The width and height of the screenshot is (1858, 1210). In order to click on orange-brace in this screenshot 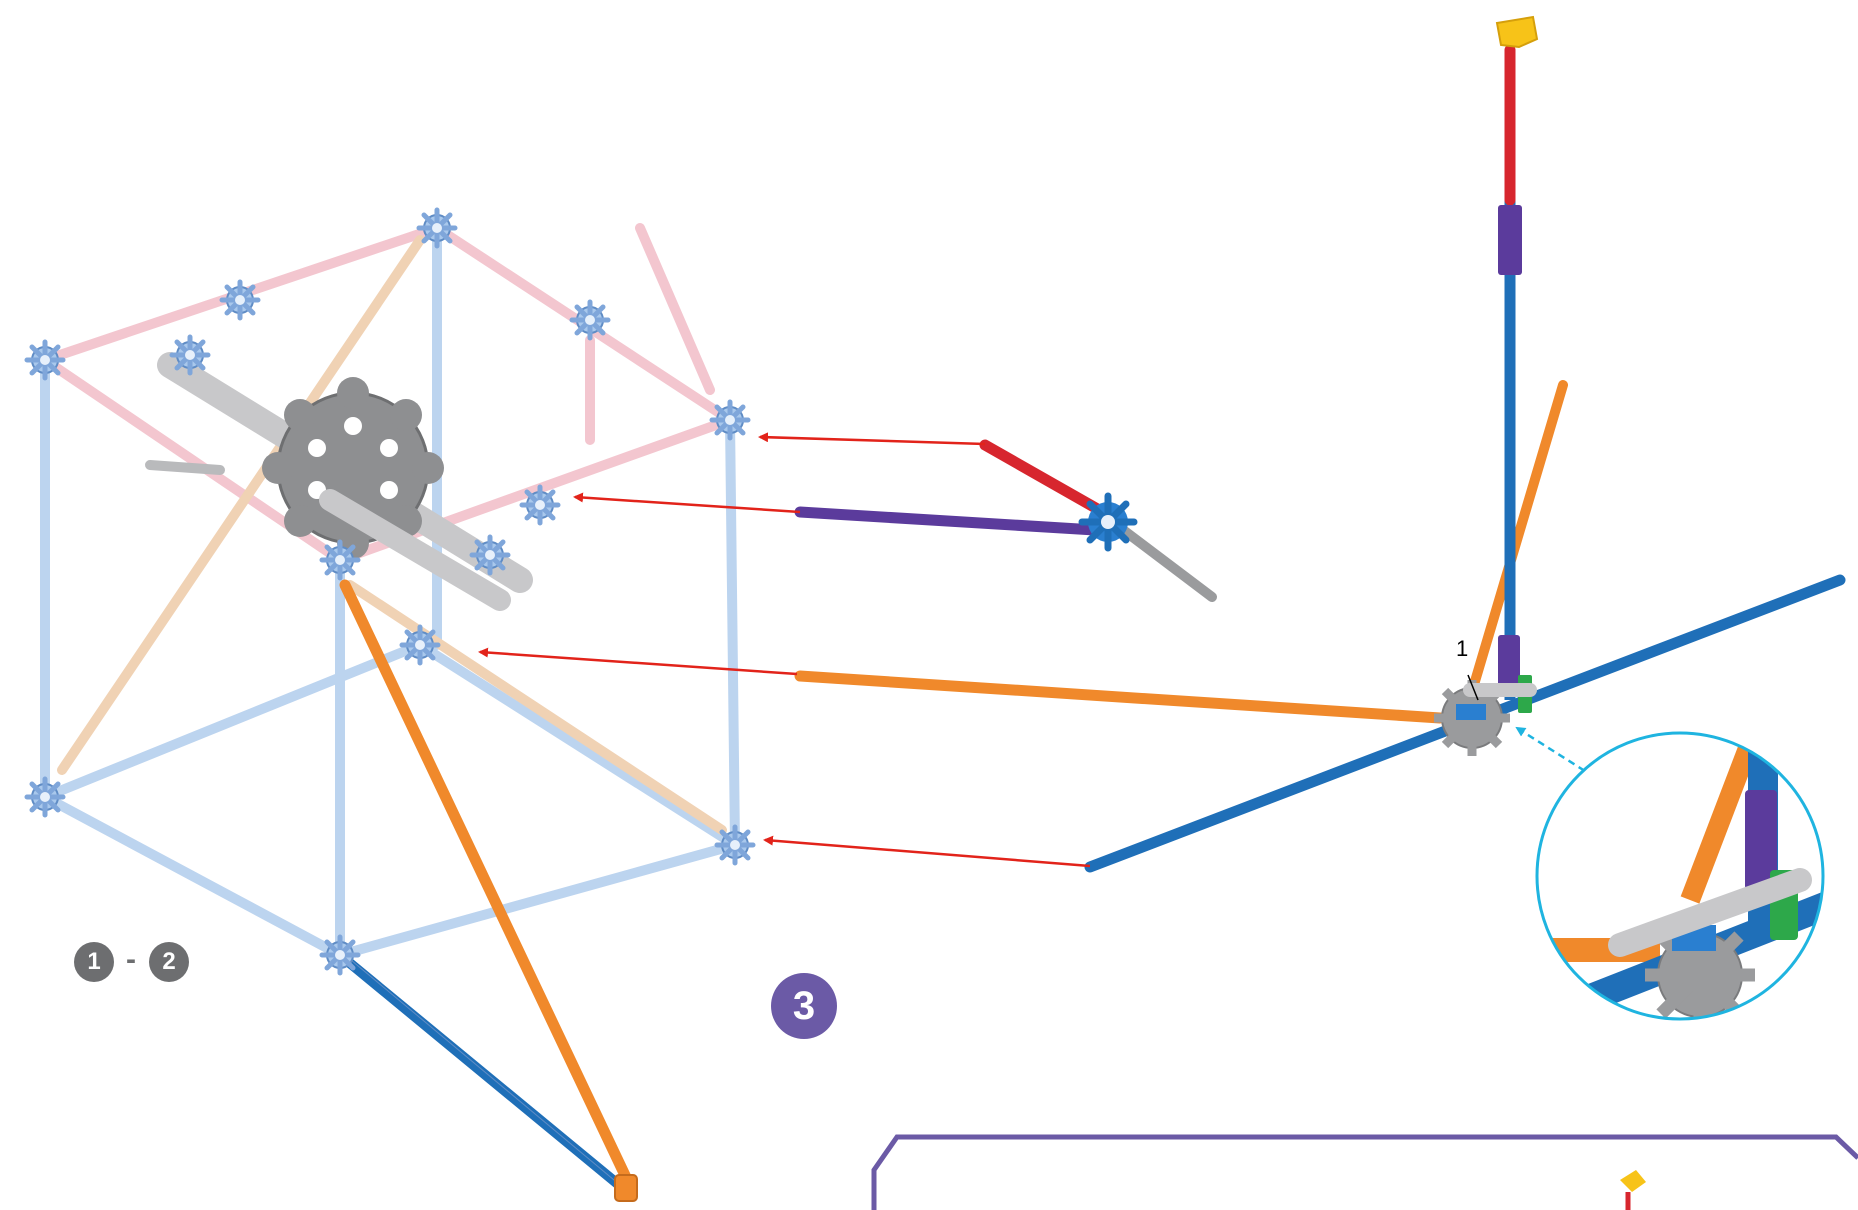, I will do `click(488, 887)`.